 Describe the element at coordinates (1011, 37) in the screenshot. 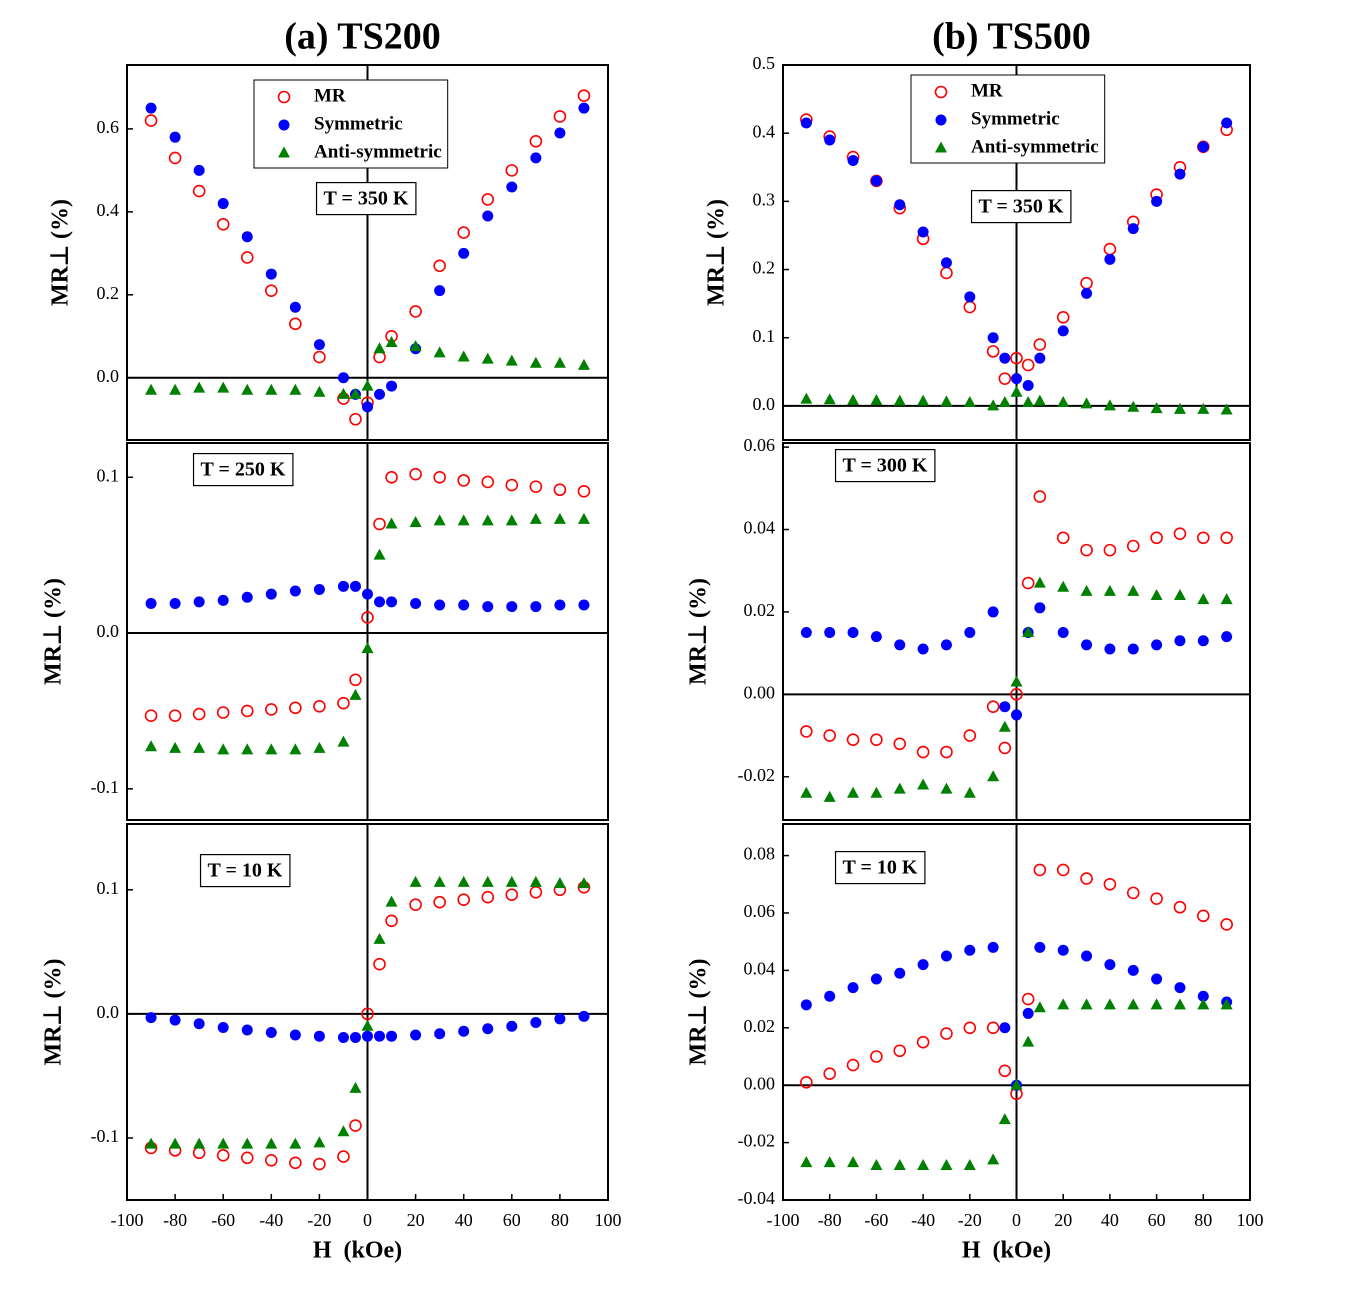

I see `panel-title: (b) TS500` at that location.